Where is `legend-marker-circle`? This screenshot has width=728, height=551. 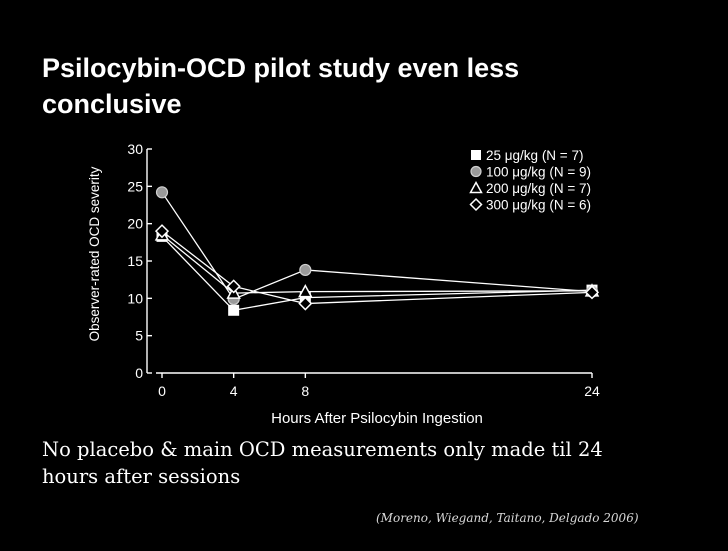 legend-marker-circle is located at coordinates (476, 171).